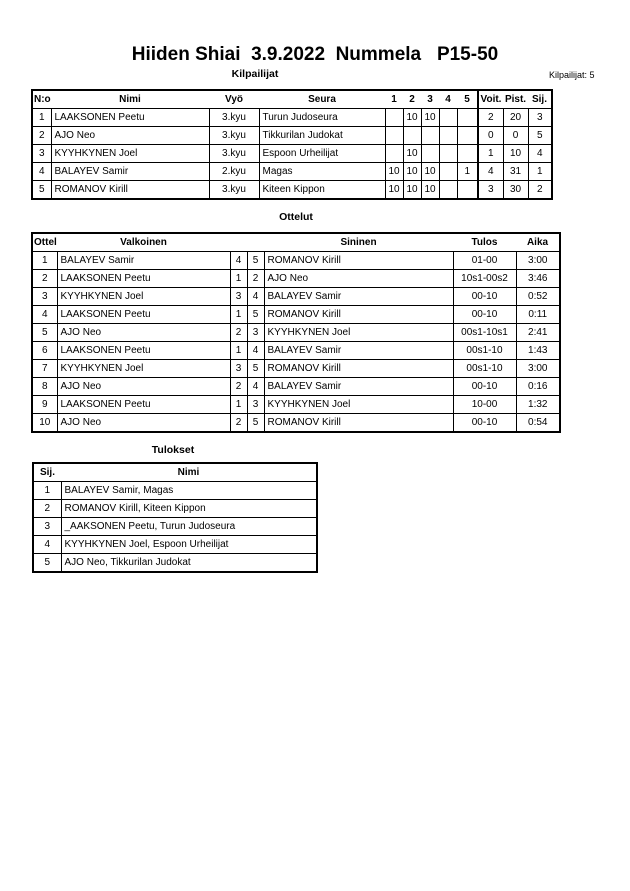 The width and height of the screenshot is (630, 891). Describe the element at coordinates (572, 75) in the screenshot. I see `competitor-count: Kilpailijat: 5` at that location.